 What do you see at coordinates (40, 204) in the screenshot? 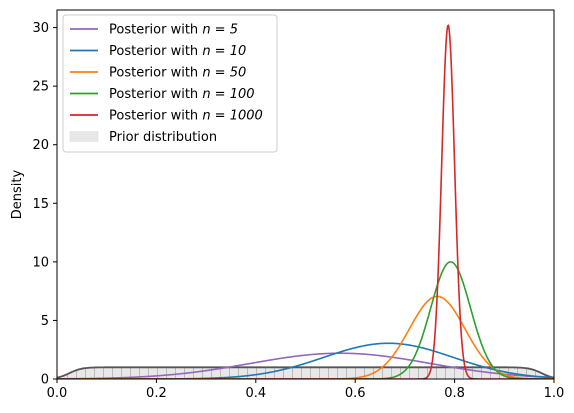
I see `y-tick-label: 15` at bounding box center [40, 204].